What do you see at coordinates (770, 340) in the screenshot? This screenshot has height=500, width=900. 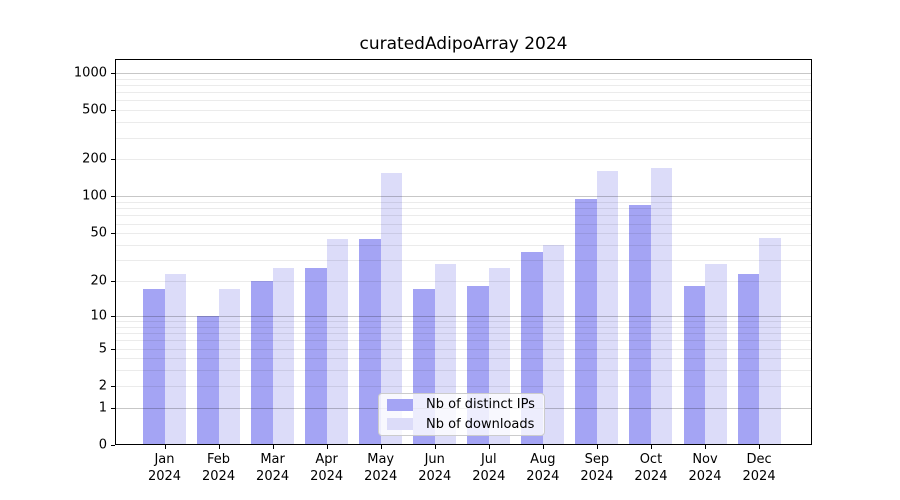 I see `bar-downloads-dec` at bounding box center [770, 340].